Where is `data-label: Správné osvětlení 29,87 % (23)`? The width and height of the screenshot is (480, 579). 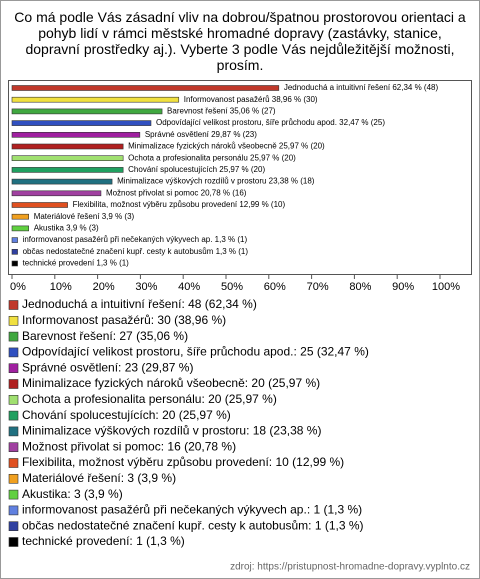
data-label: Správné osvětlení 29,87 % (23) is located at coordinates (201, 134).